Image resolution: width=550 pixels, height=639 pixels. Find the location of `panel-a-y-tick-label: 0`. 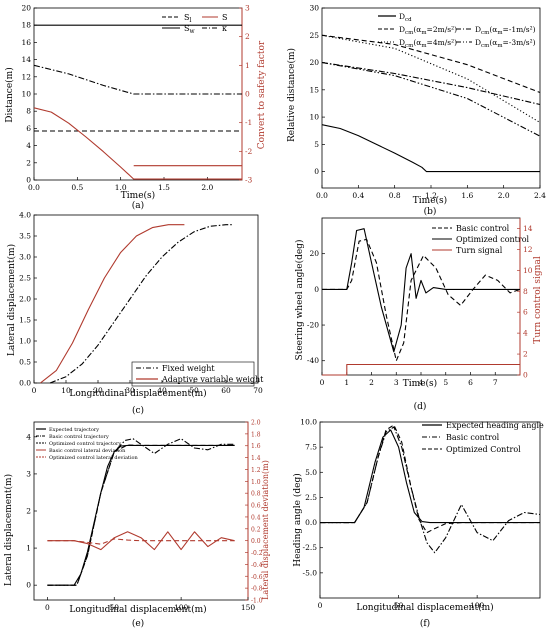

panel-a-y-tick-label: 0 is located at coordinates (28, 180).